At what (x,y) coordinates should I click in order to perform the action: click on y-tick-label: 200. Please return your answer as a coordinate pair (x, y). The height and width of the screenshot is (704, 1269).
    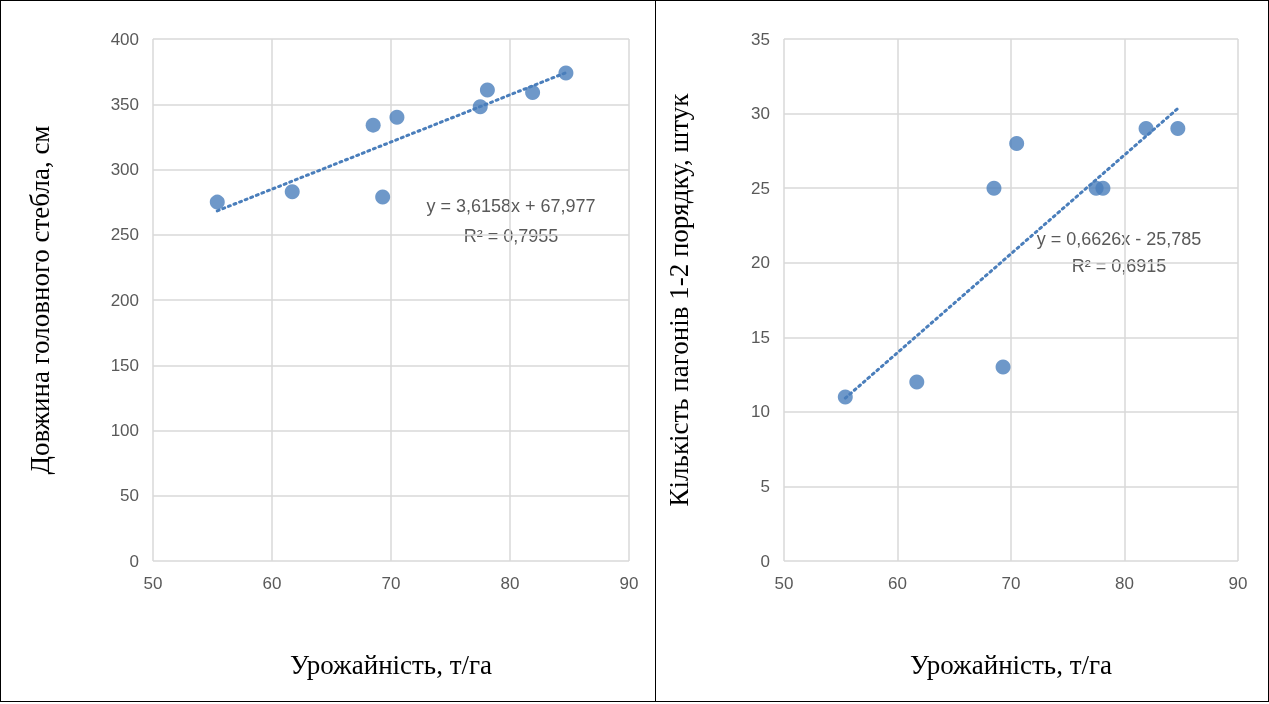
    Looking at the image, I should click on (124, 300).